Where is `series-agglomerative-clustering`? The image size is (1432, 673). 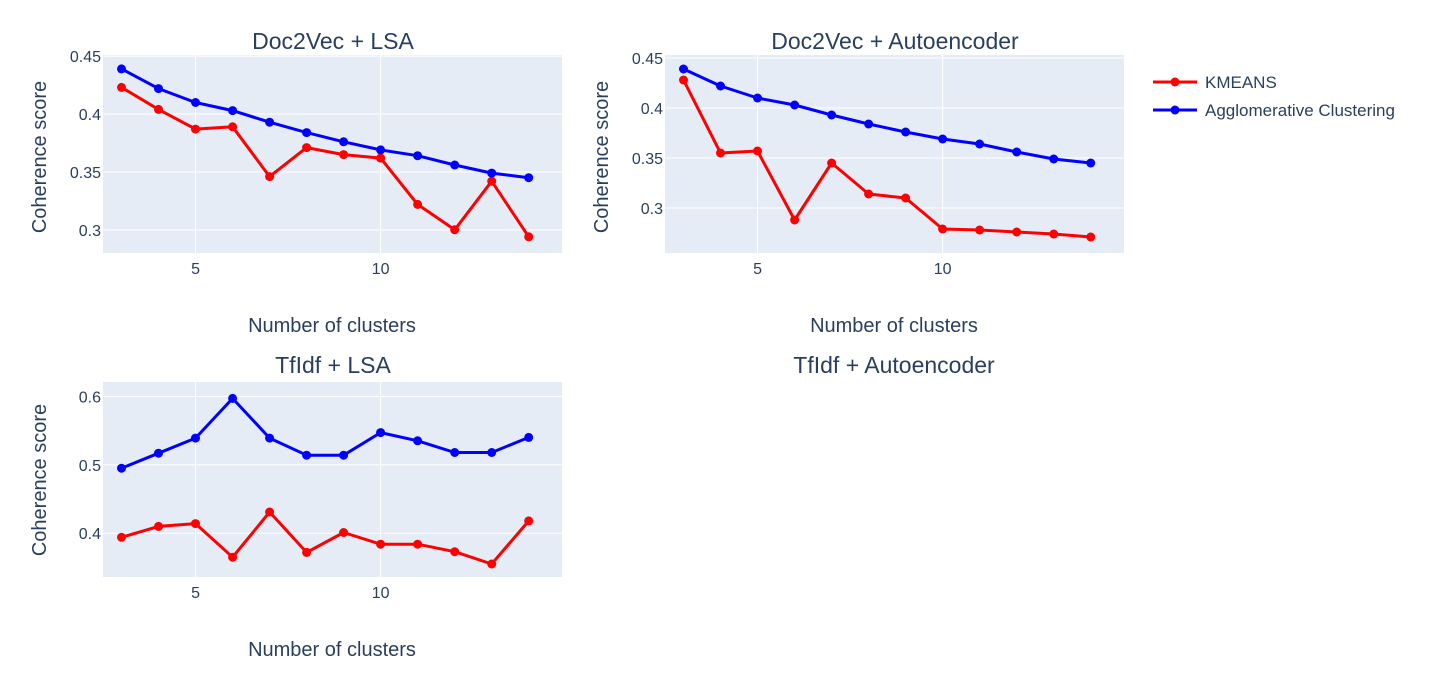 series-agglomerative-clustering is located at coordinates (887, 116).